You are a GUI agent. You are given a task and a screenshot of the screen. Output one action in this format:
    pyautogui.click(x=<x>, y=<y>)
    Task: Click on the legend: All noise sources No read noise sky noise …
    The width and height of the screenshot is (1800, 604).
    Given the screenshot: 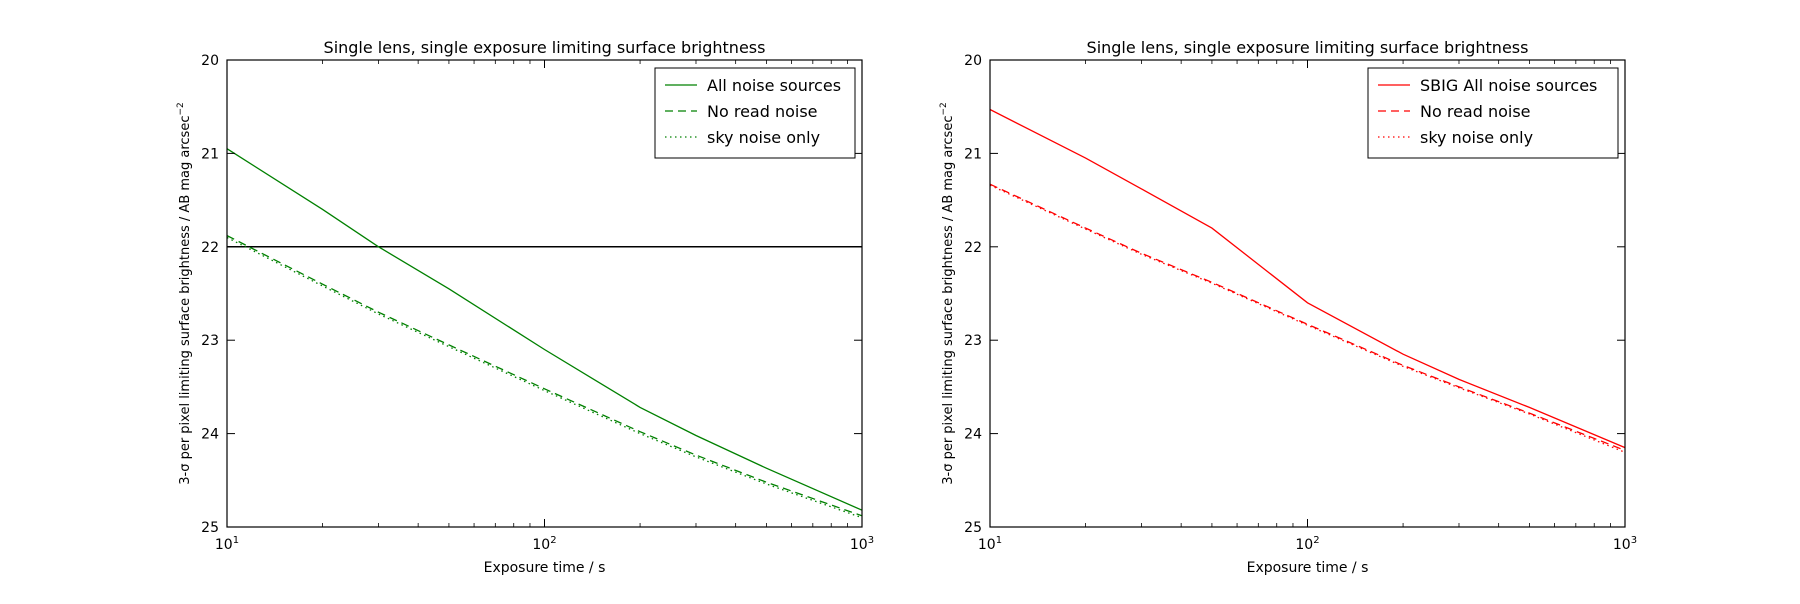 What is the action you would take?
    pyautogui.click(x=755, y=113)
    